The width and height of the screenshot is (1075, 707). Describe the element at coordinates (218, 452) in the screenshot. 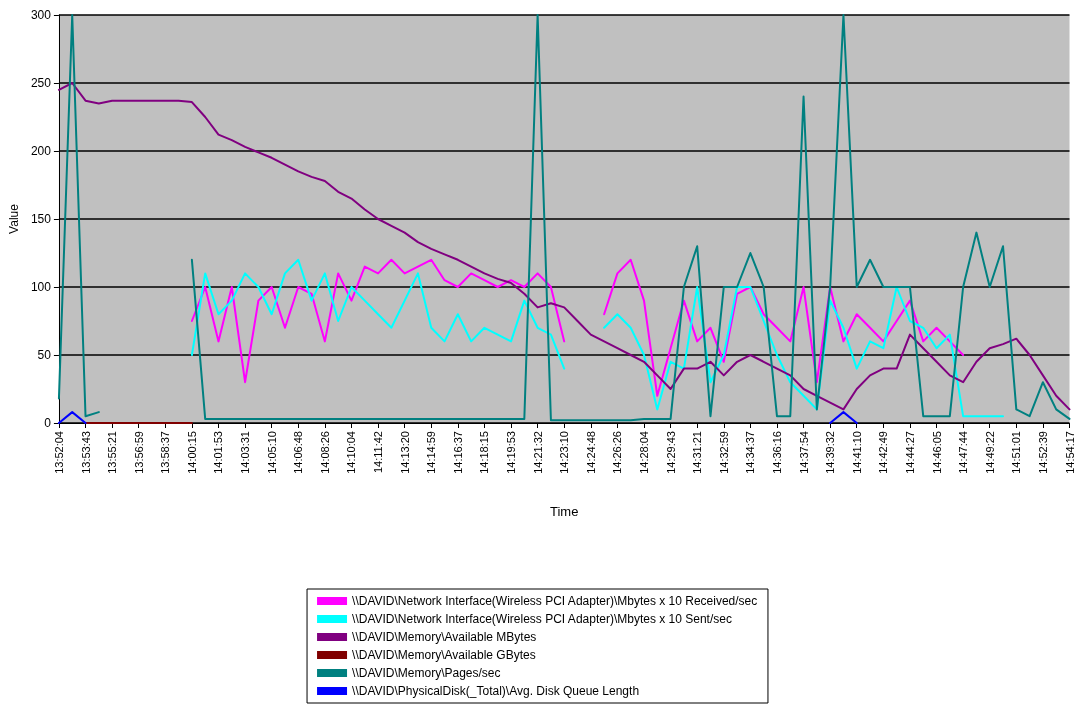

I see `x-tick-label: 14:01:53` at that location.